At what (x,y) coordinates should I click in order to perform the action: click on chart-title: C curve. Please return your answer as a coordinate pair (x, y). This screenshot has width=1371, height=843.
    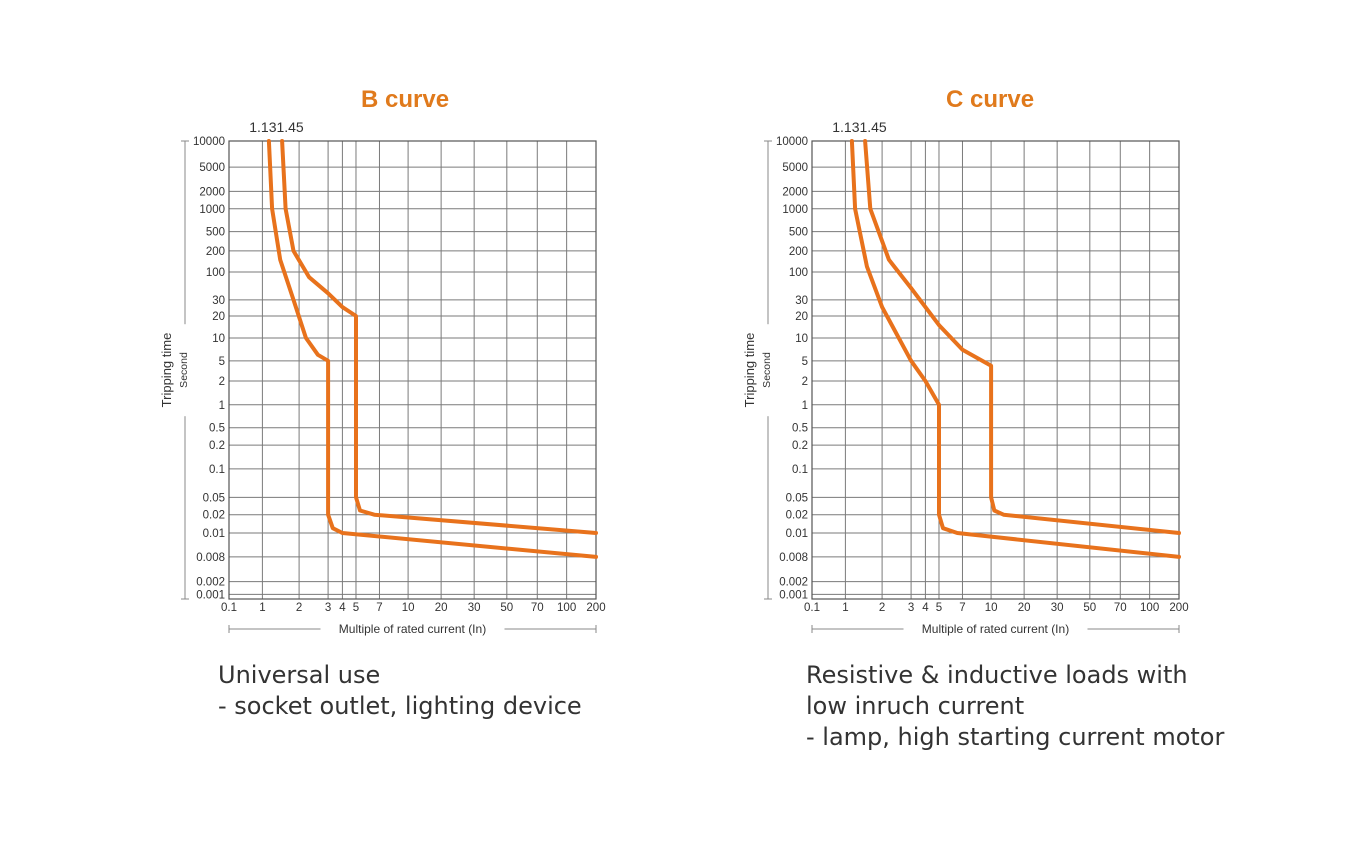
    Looking at the image, I should click on (990, 99).